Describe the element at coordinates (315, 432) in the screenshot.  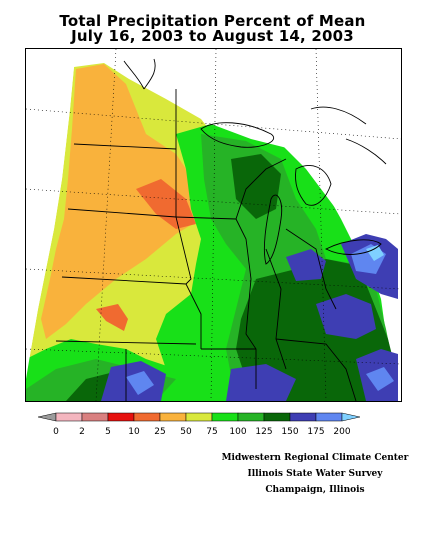
I see `legend-label: 175` at that location.